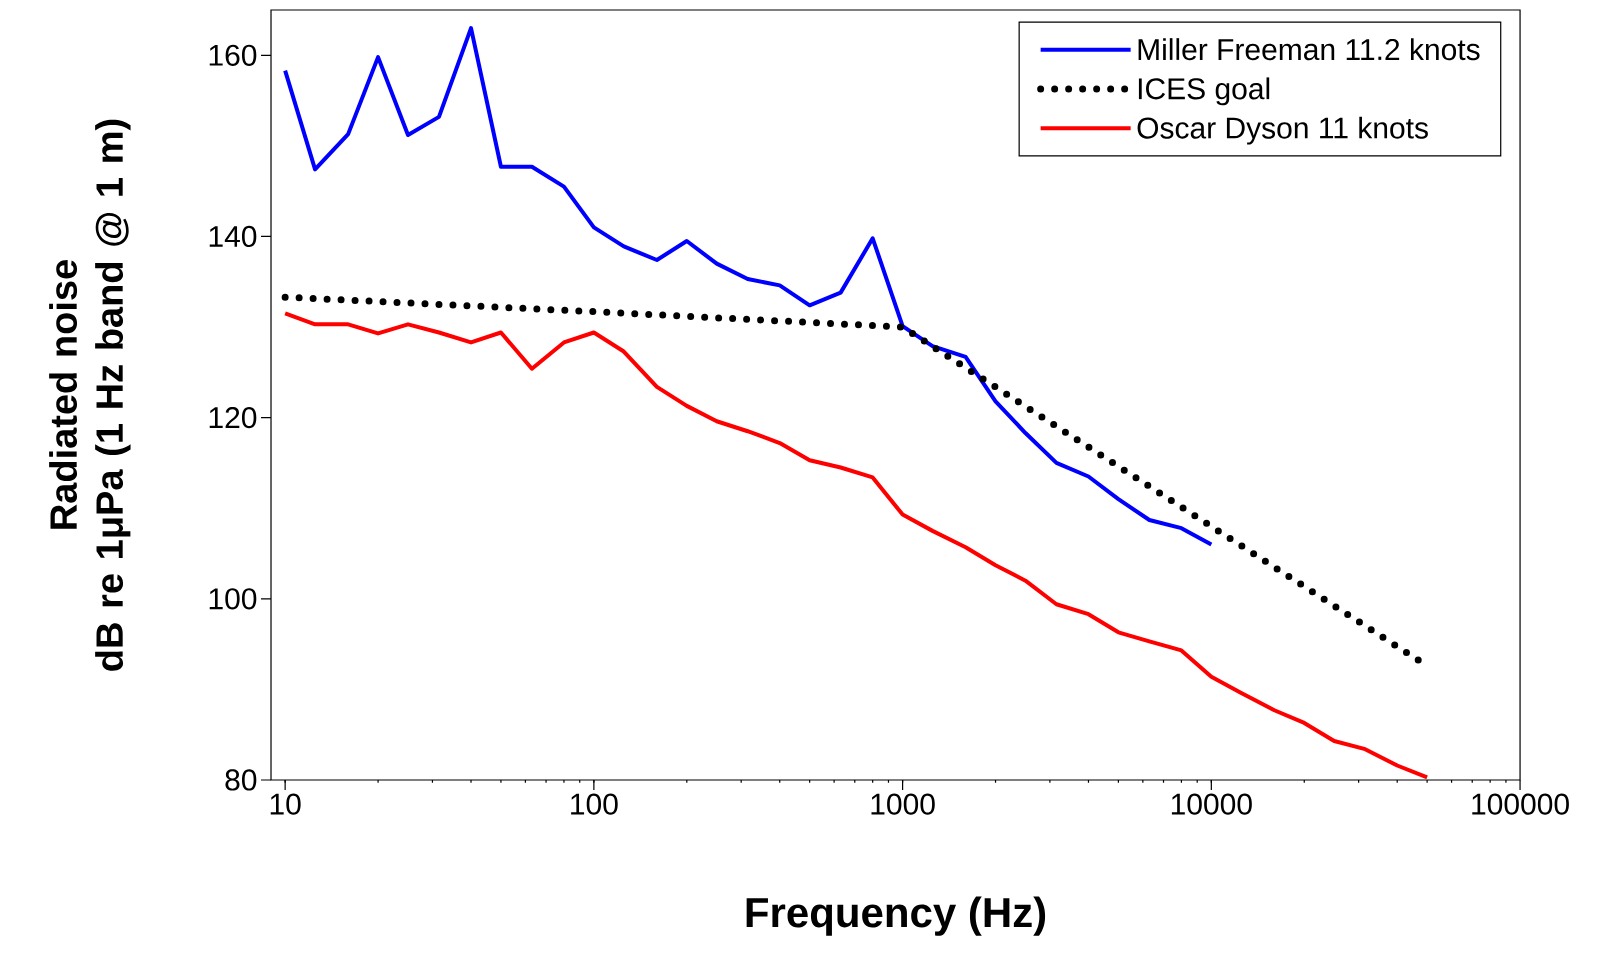  I want to click on x-axis-title: Frequency (Hz), so click(896, 916).